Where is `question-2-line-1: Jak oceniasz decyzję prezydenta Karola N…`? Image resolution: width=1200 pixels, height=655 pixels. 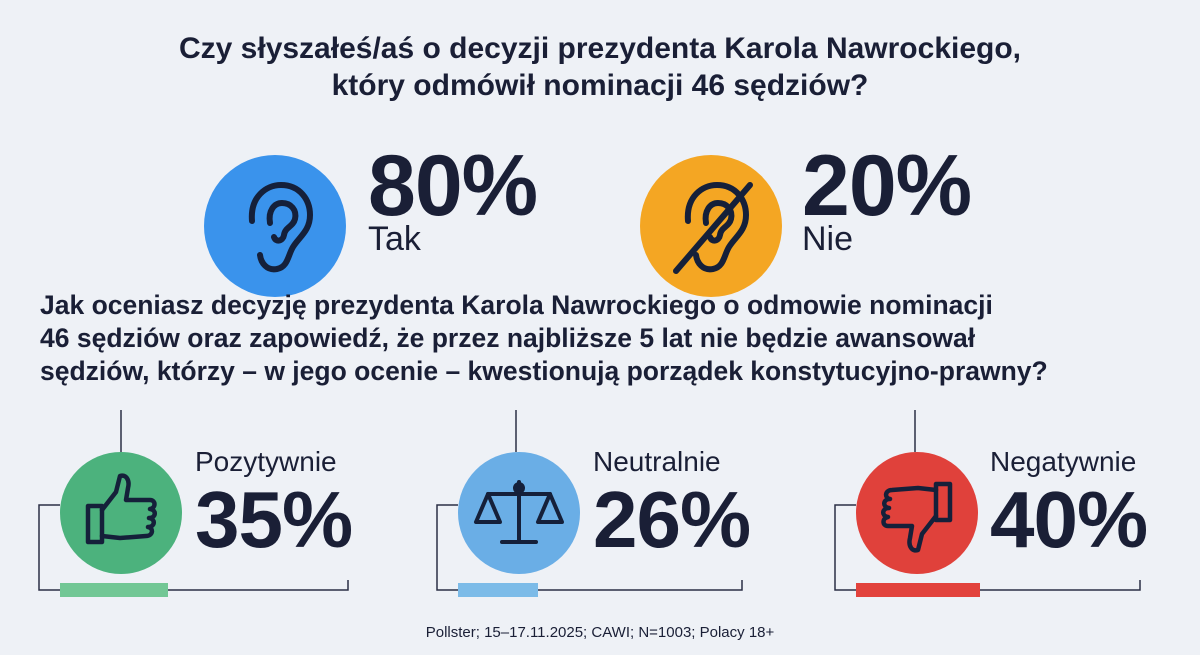
question-2-line-1: Jak oceniasz decyzję prezydenta Karola N… is located at coordinates (516, 305).